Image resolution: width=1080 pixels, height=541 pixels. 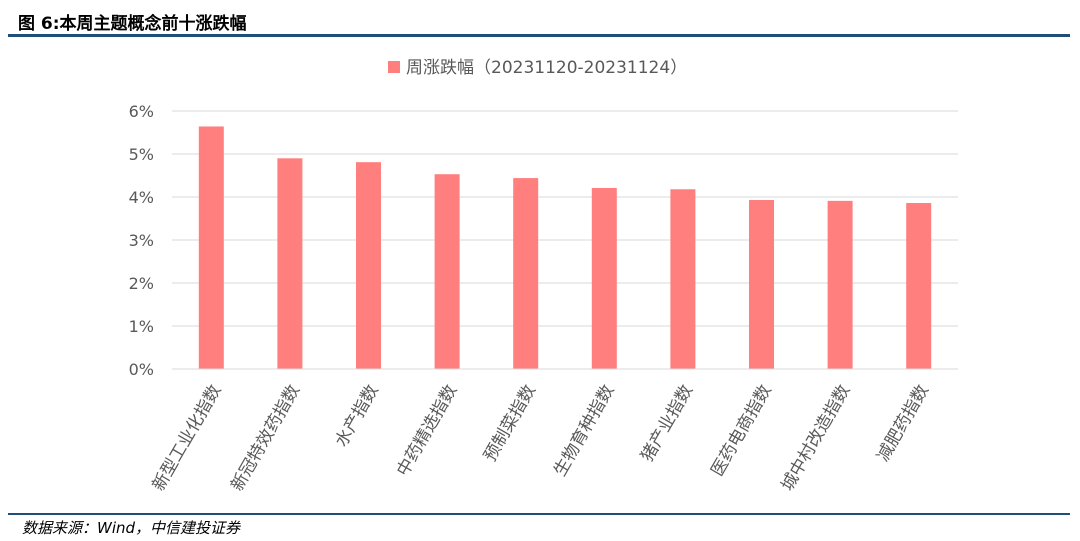 What do you see at coordinates (141, 369) in the screenshot?
I see `y-tick-label: 0%` at bounding box center [141, 369].